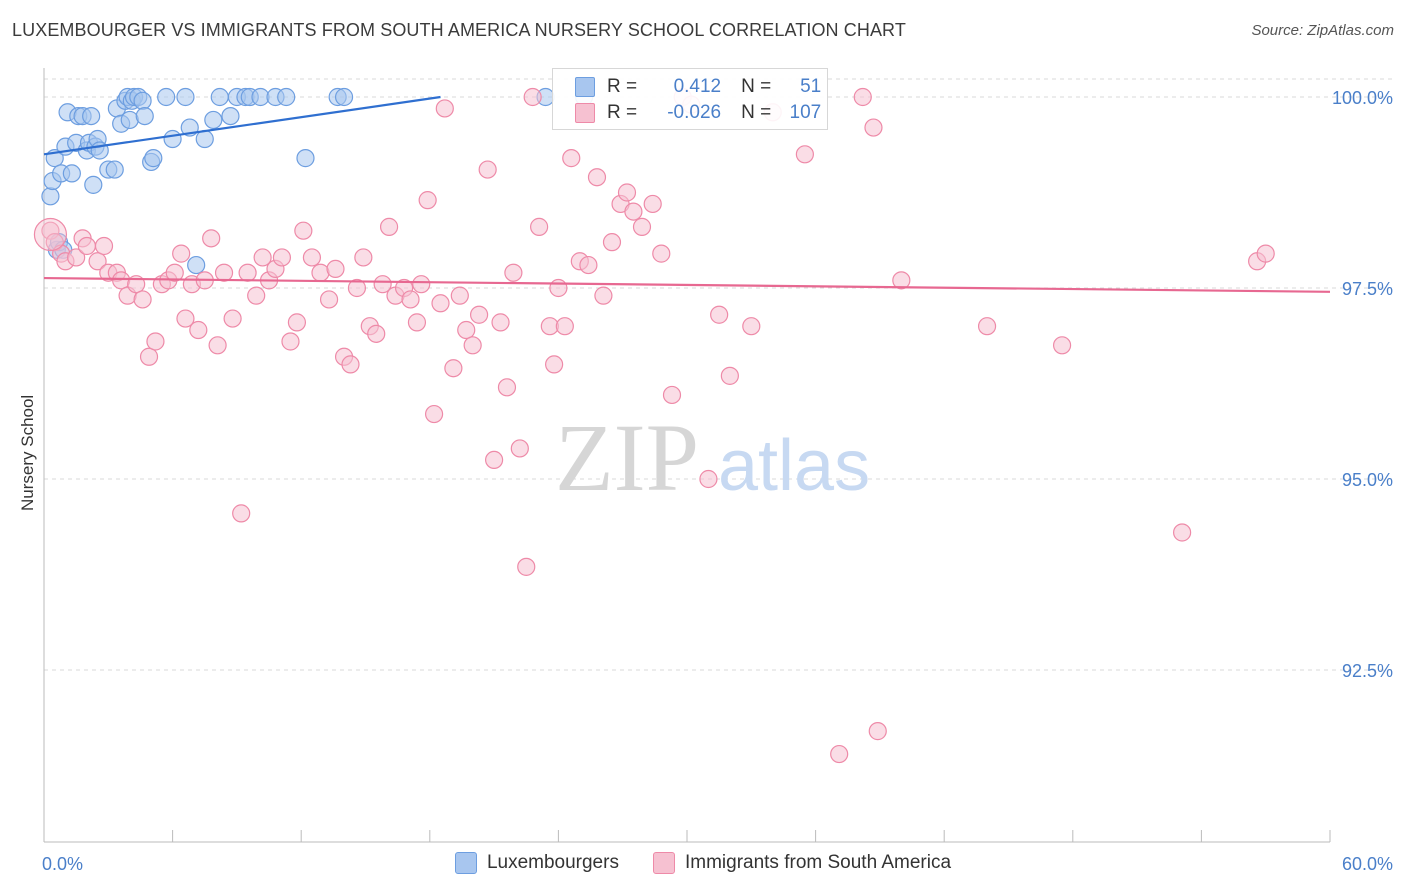 The width and height of the screenshot is (1406, 892). Describe the element at coordinates (1367, 289) in the screenshot. I see `y-tick-label: 97.5%` at that location.